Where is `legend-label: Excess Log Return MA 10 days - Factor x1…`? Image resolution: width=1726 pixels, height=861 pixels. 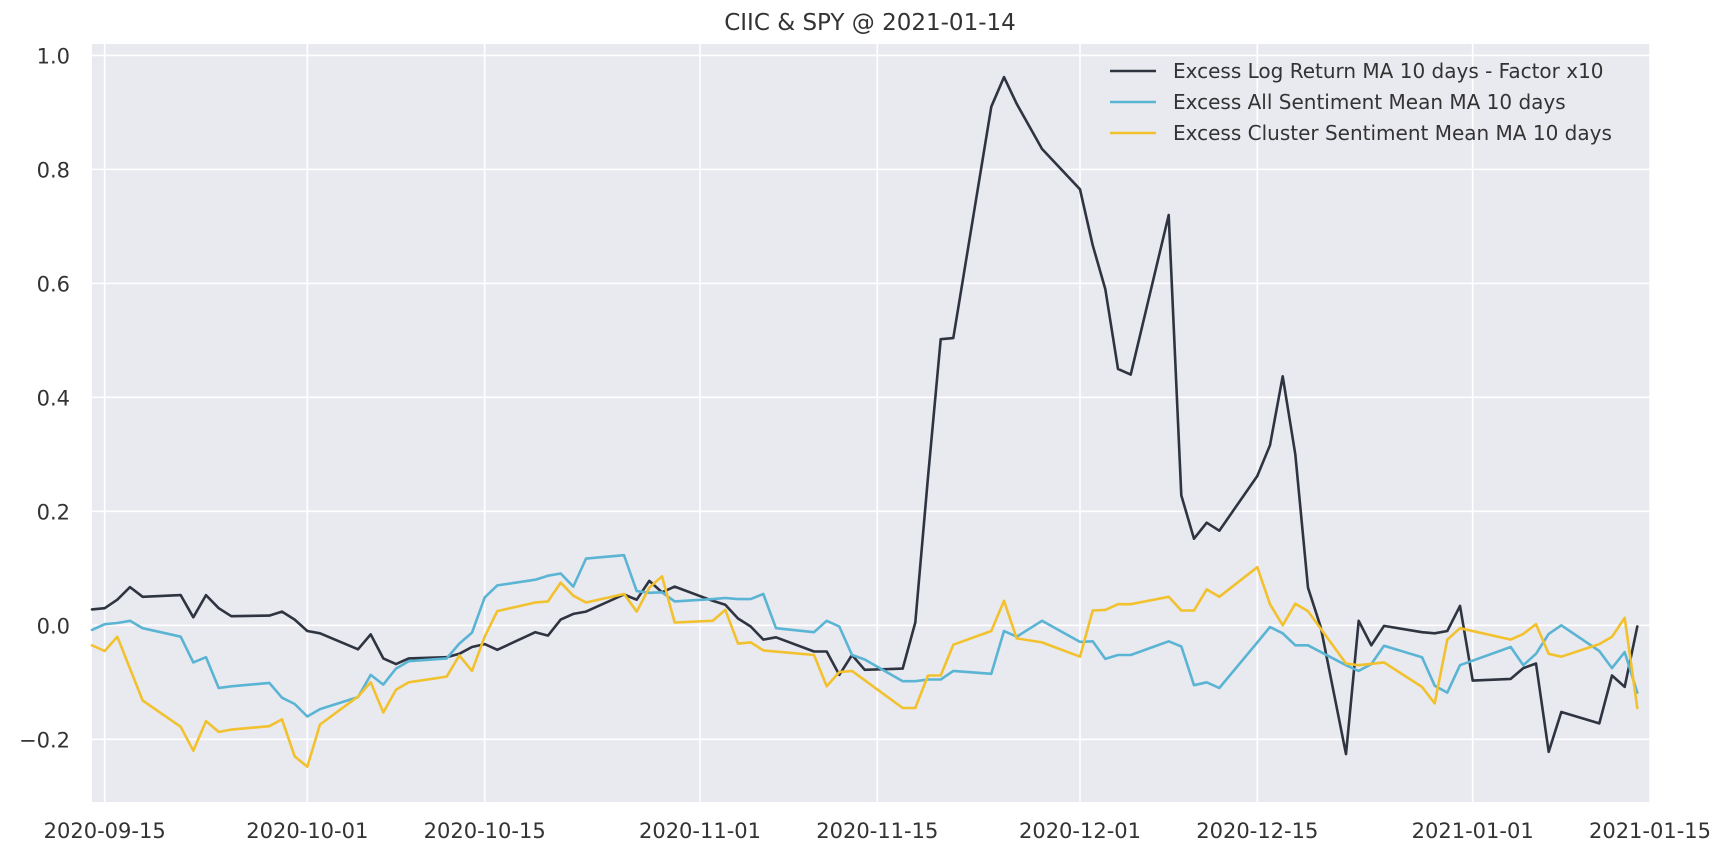
legend-label: Excess Log Return MA 10 days - Factor x1… is located at coordinates (1388, 71).